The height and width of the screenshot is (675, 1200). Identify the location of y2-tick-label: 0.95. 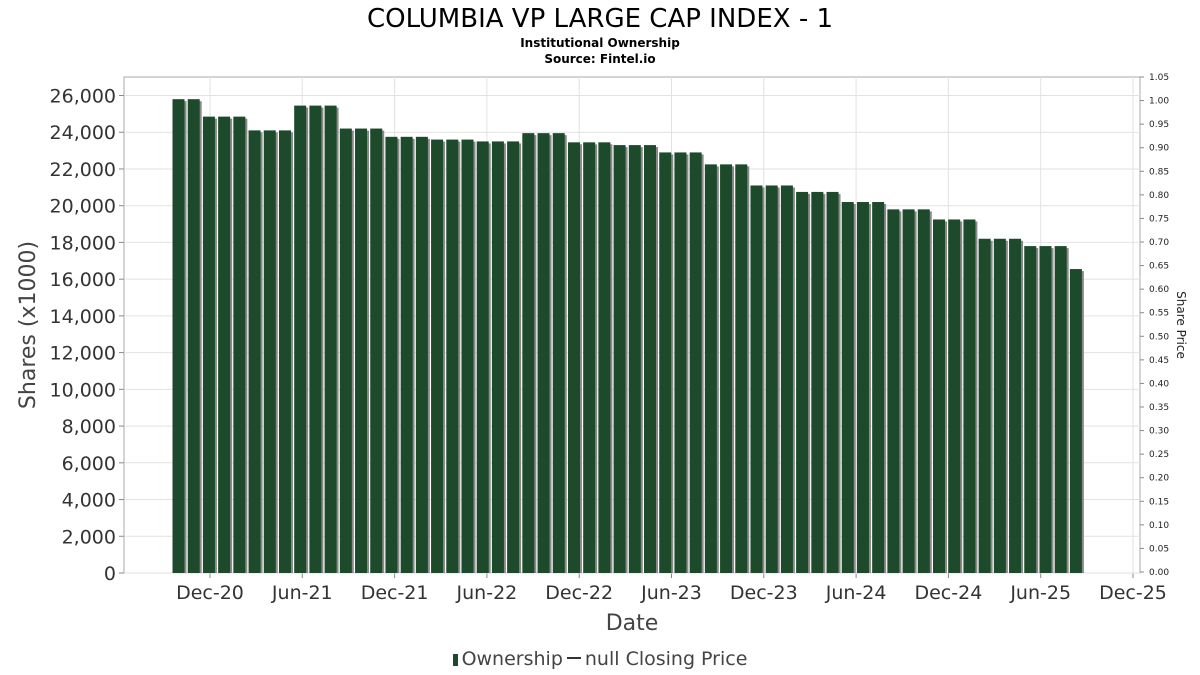
(1159, 125).